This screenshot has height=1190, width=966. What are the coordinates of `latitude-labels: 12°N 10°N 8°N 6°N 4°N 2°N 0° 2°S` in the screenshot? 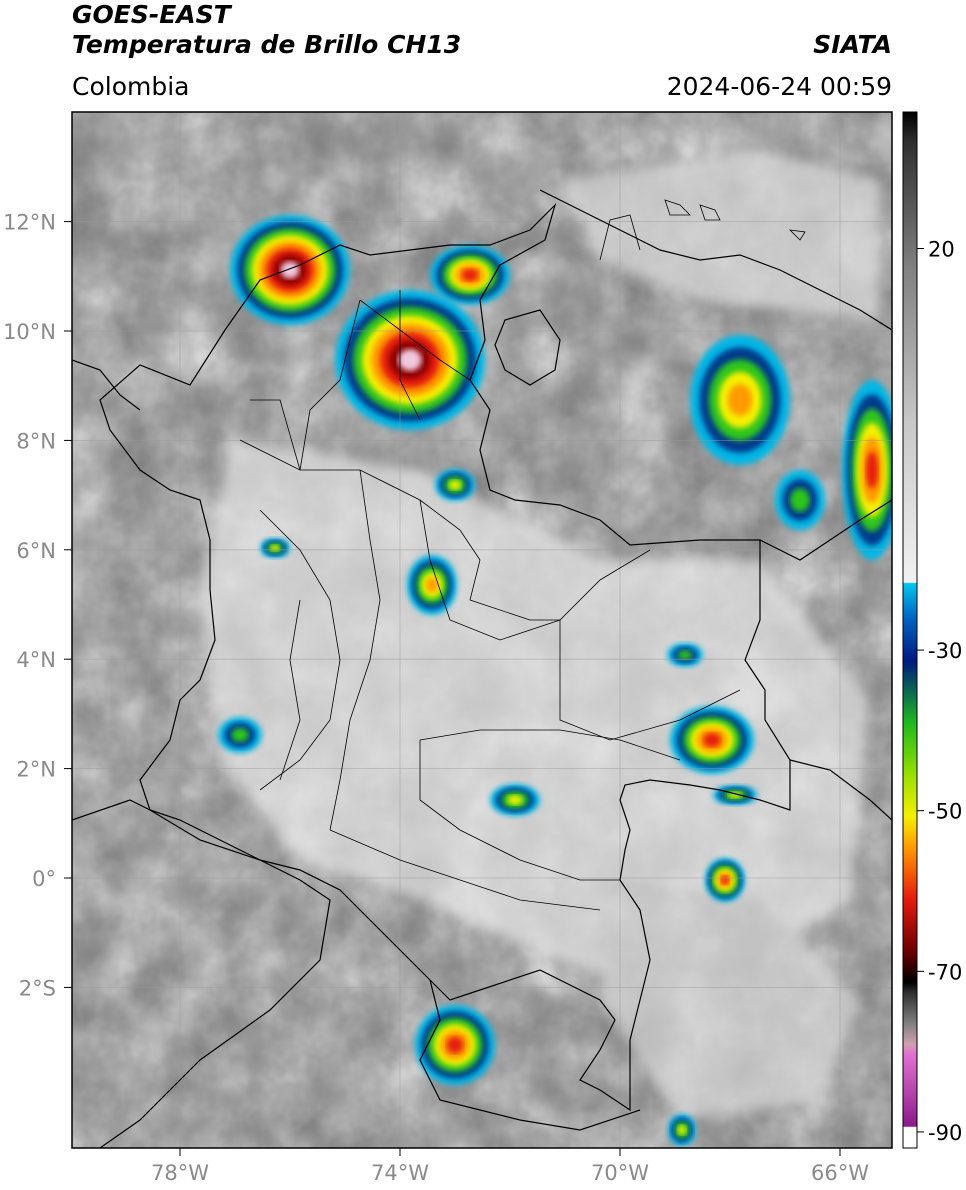 It's located at (37, 605).